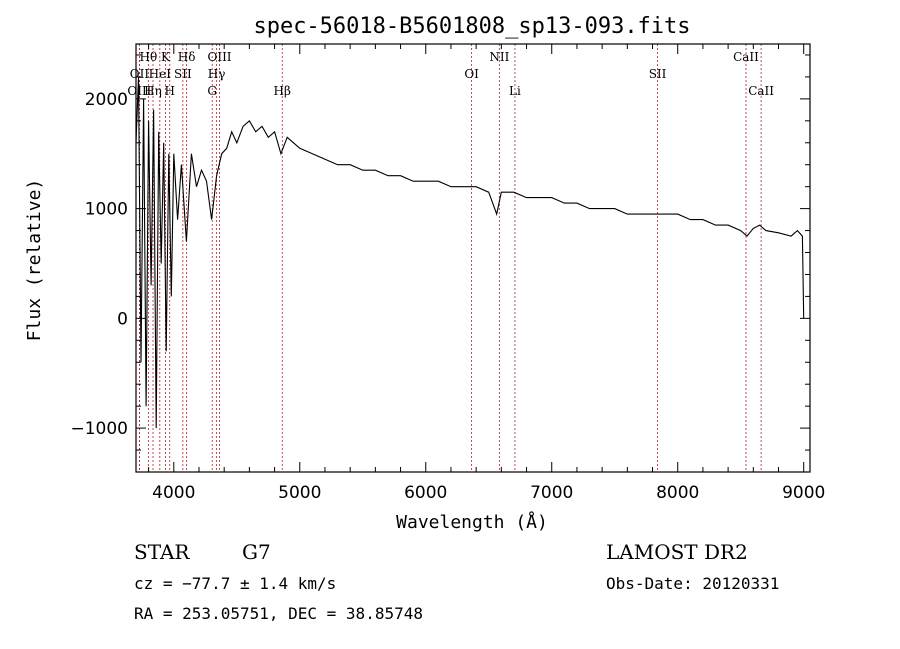 The image size is (900, 649). What do you see at coordinates (692, 583) in the screenshot?
I see `observation-date: Obs-Date: 20120331` at bounding box center [692, 583].